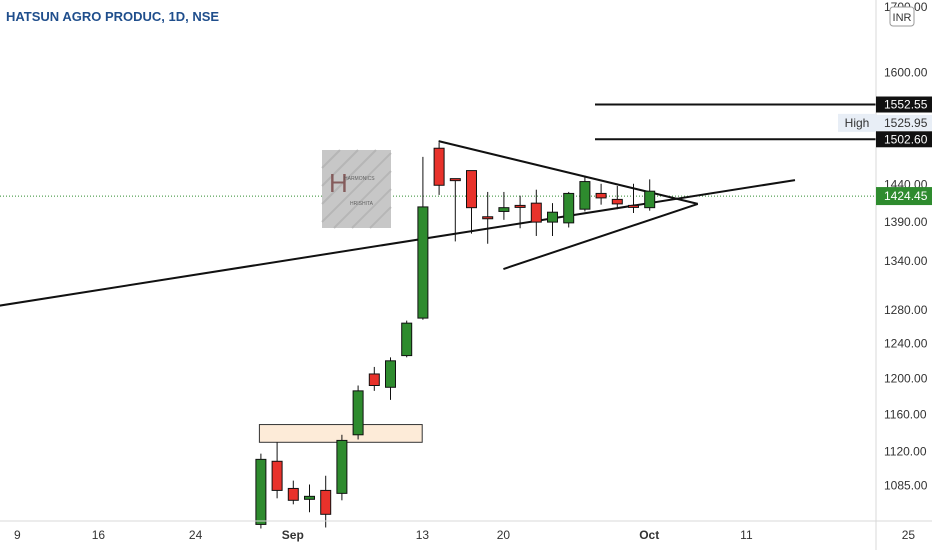 The image size is (932, 550). Describe the element at coordinates (649, 535) in the screenshot. I see `x-tick-label: Oct` at that location.